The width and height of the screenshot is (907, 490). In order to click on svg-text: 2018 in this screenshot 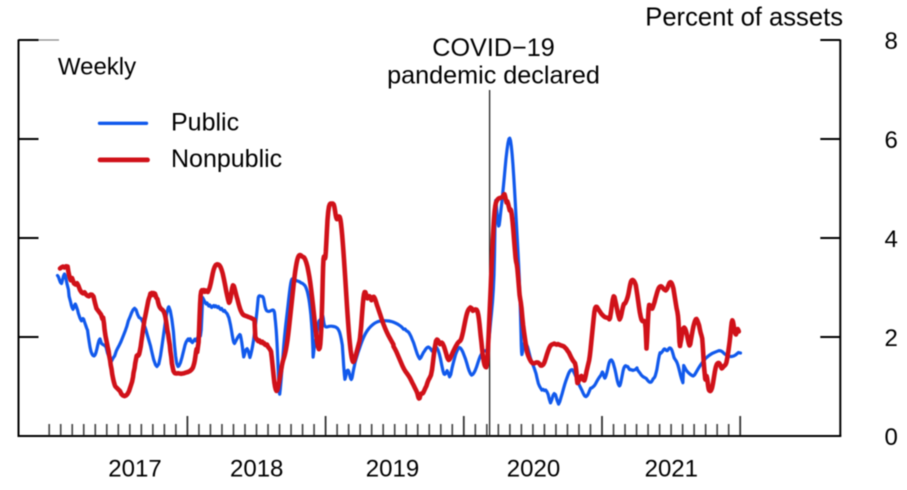, I will do `click(256, 469)`.